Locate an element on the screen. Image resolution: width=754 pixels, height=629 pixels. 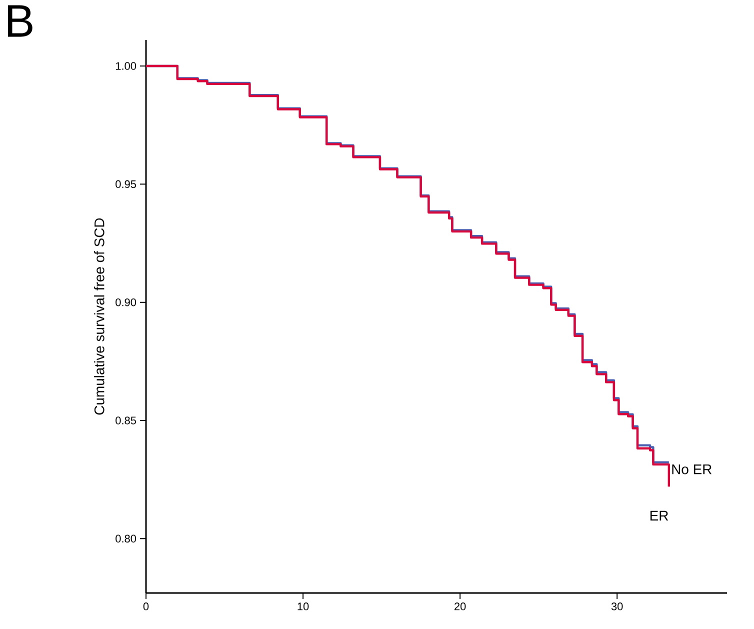
chart-title: B is located at coordinates (20, 21).